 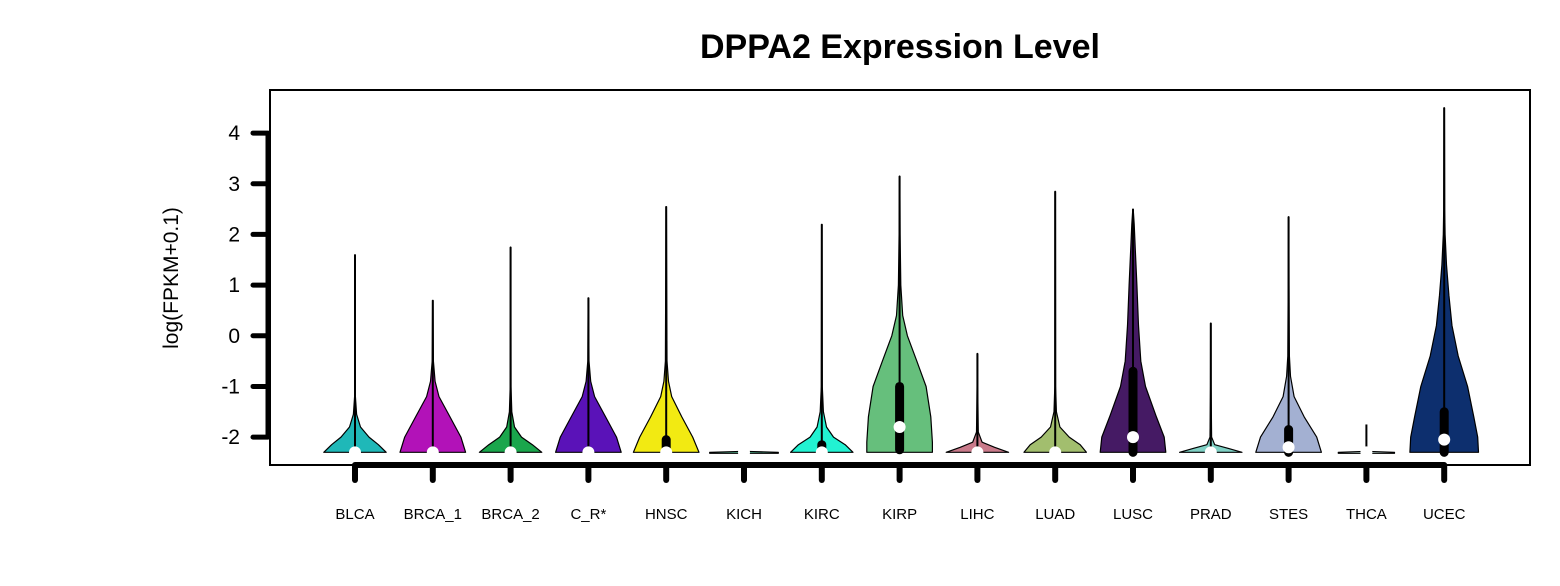 I want to click on x-tick-label: BRCA_1, so click(x=433, y=514).